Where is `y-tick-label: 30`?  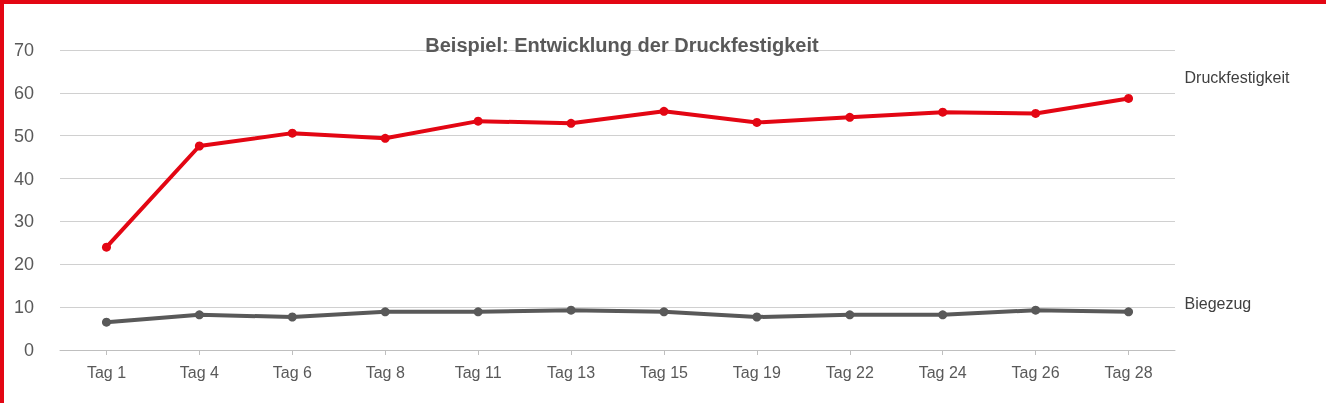
y-tick-label: 30 is located at coordinates (23, 221).